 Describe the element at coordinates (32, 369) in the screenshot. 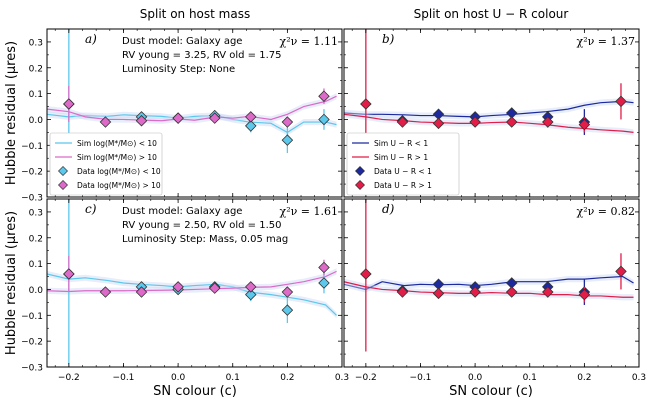

I see `y-tick-label: −0.3` at that location.